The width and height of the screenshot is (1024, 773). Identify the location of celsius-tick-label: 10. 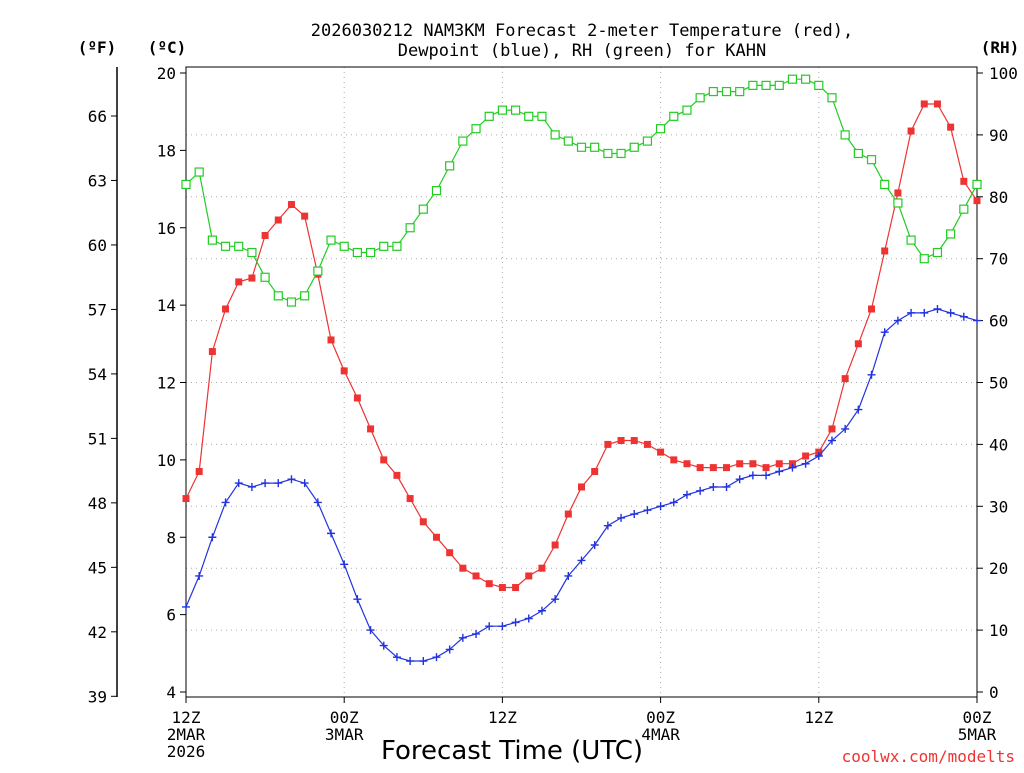
(166, 460).